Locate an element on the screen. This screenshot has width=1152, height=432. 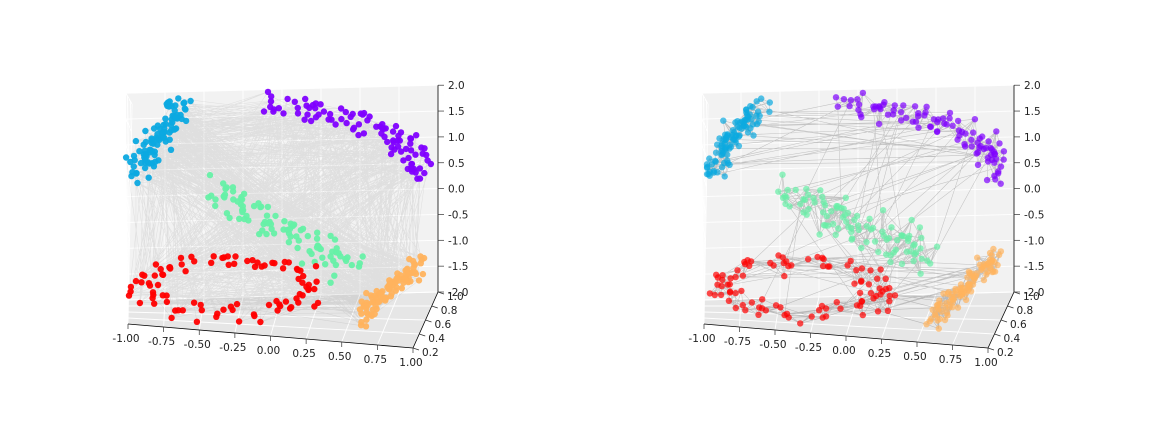
x-tick-label: -0.50 is located at coordinates (772, 345).